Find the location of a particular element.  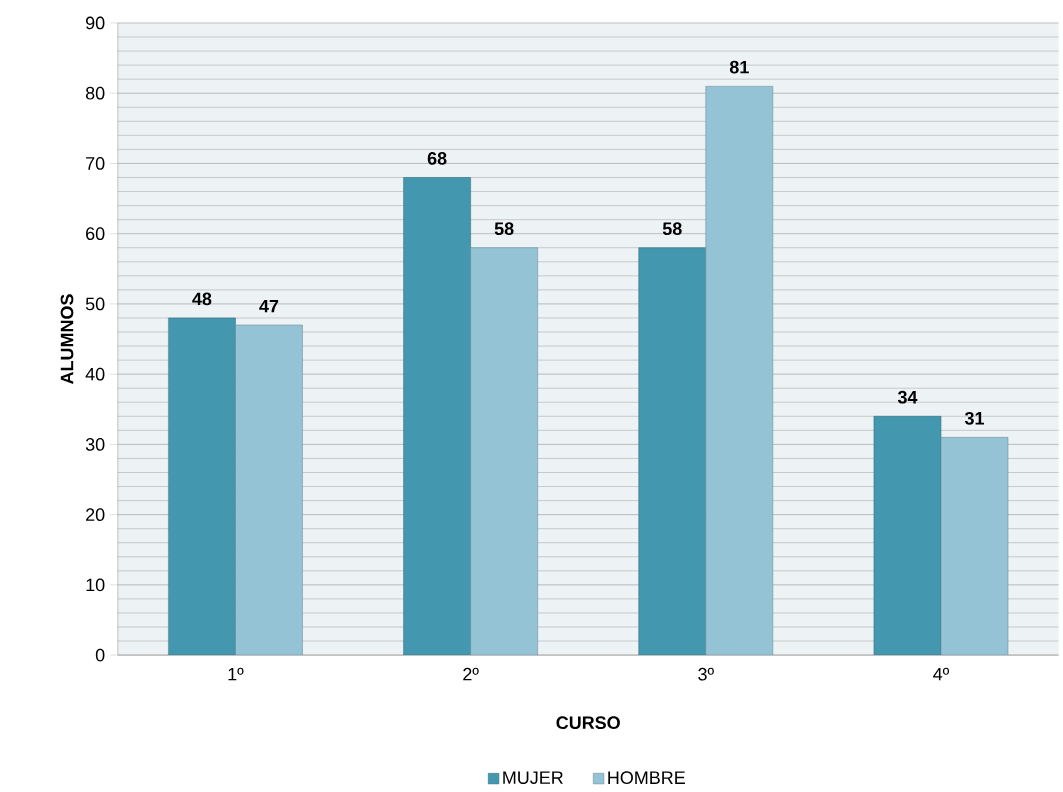

data-label: 48 is located at coordinates (202, 299).